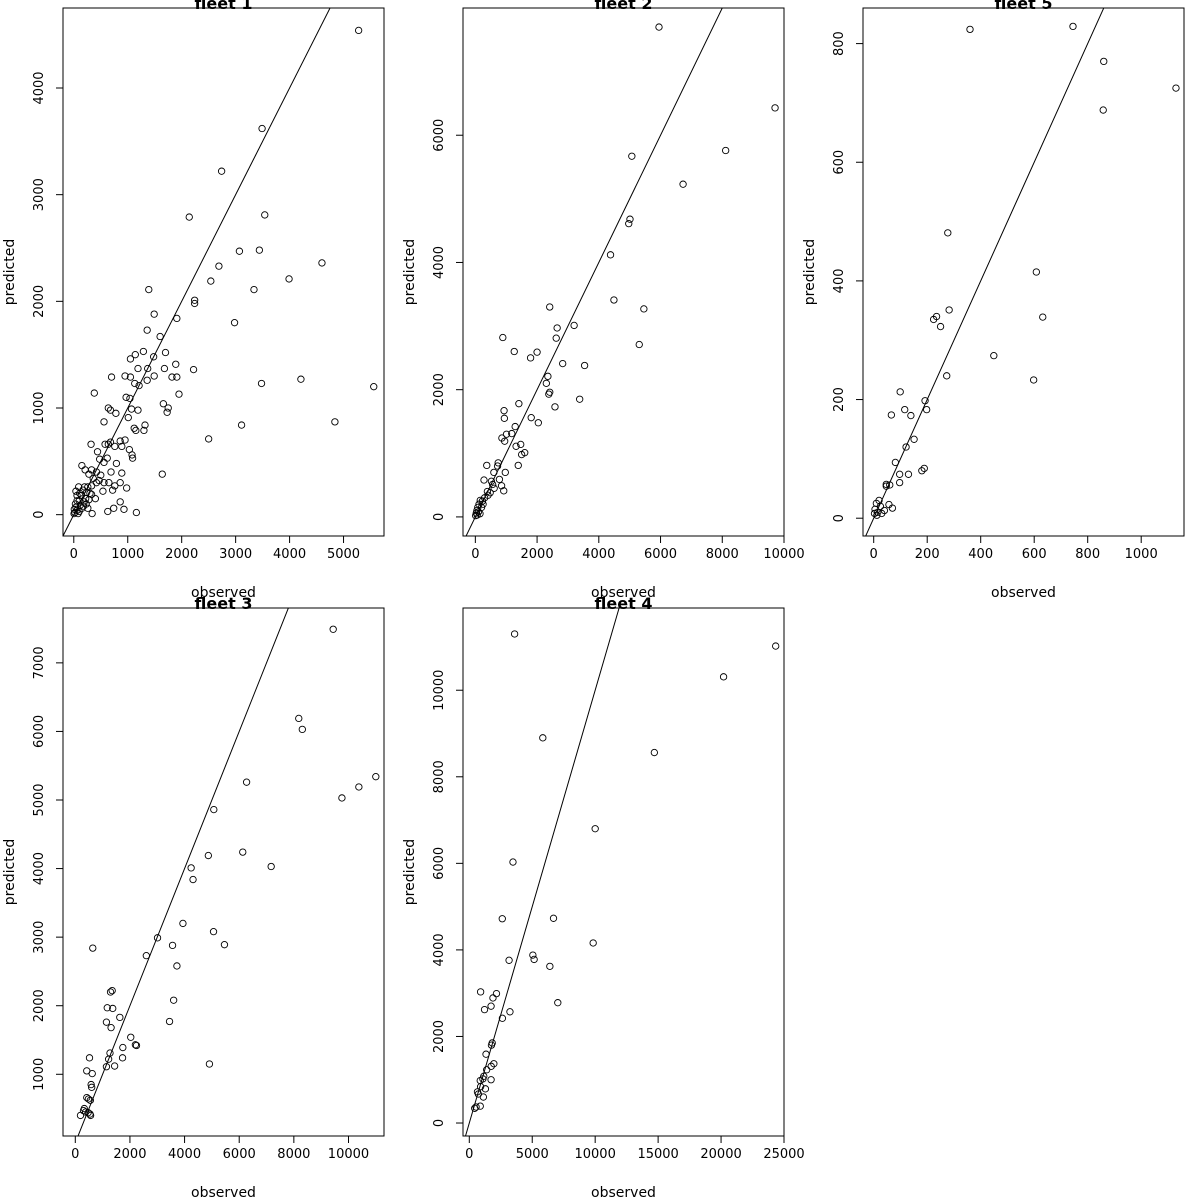 The height and width of the screenshot is (1200, 1200). What do you see at coordinates (624, 603) in the screenshot?
I see `panel-title: fleet 4` at bounding box center [624, 603].